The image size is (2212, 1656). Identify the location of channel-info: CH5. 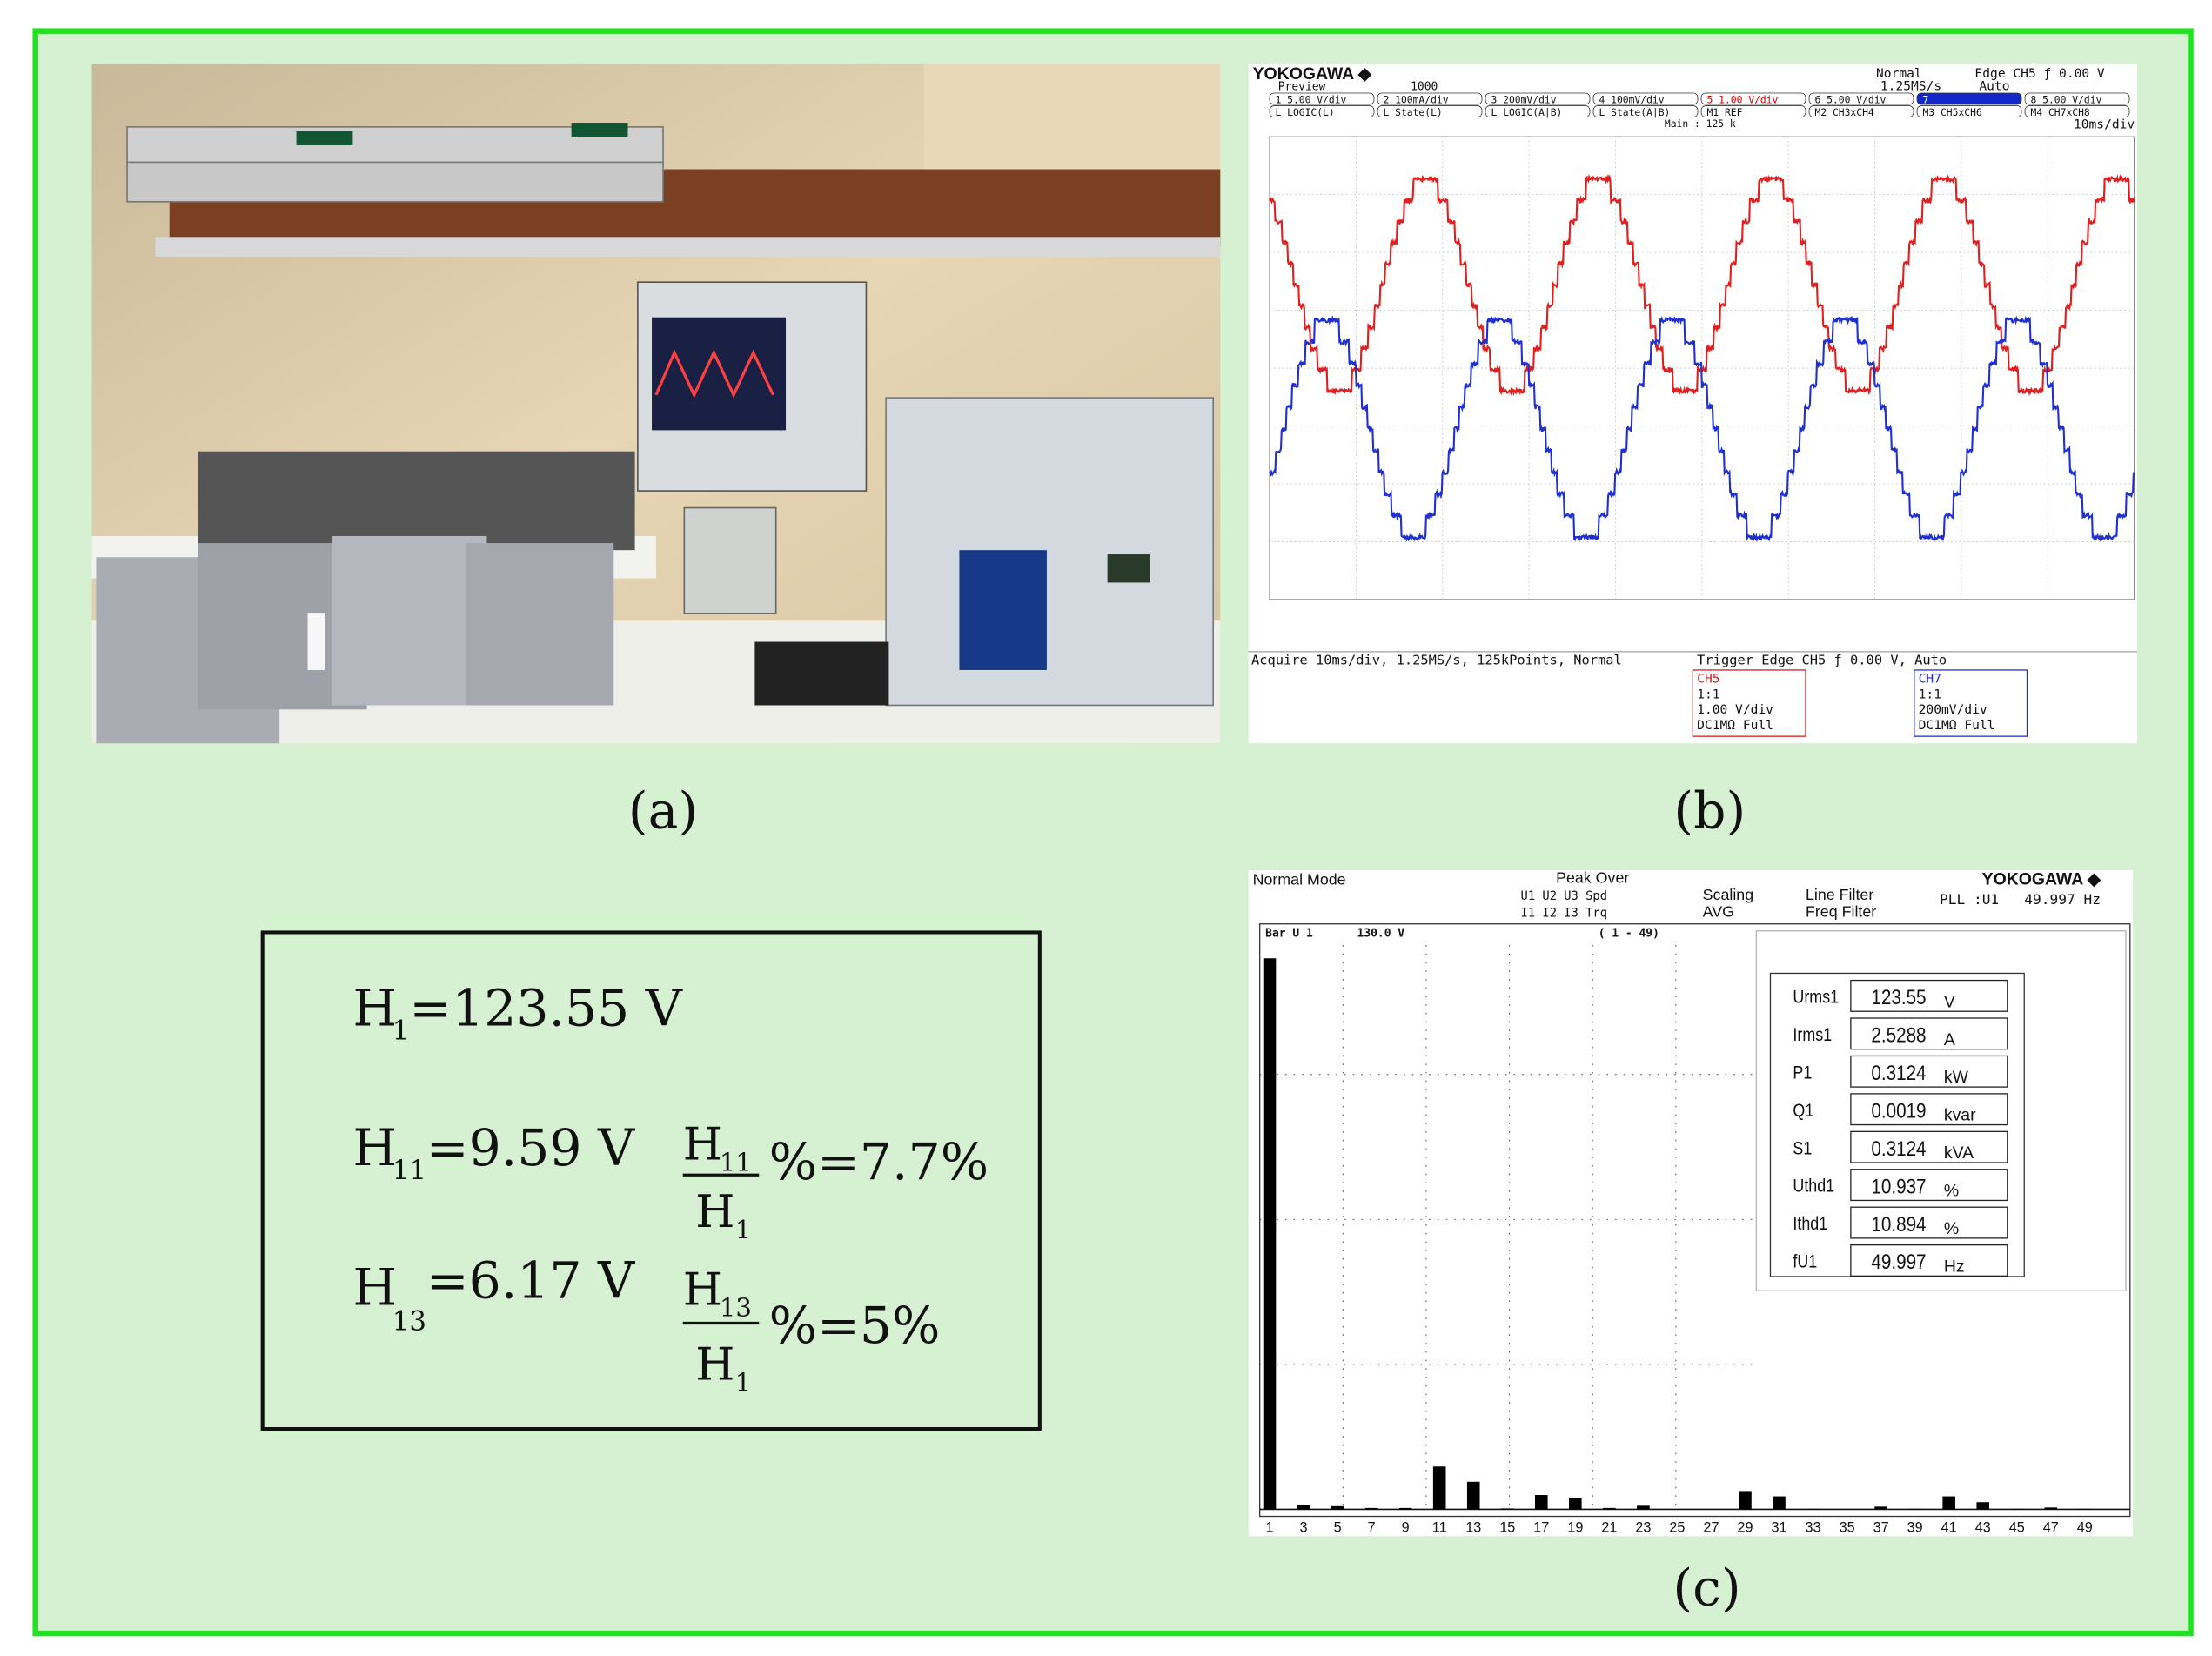
(1708, 680).